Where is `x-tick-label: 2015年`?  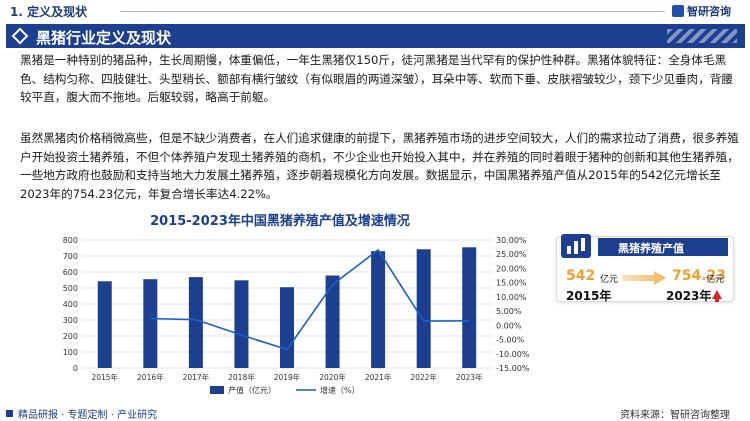
x-tick-label: 2015年 is located at coordinates (104, 377).